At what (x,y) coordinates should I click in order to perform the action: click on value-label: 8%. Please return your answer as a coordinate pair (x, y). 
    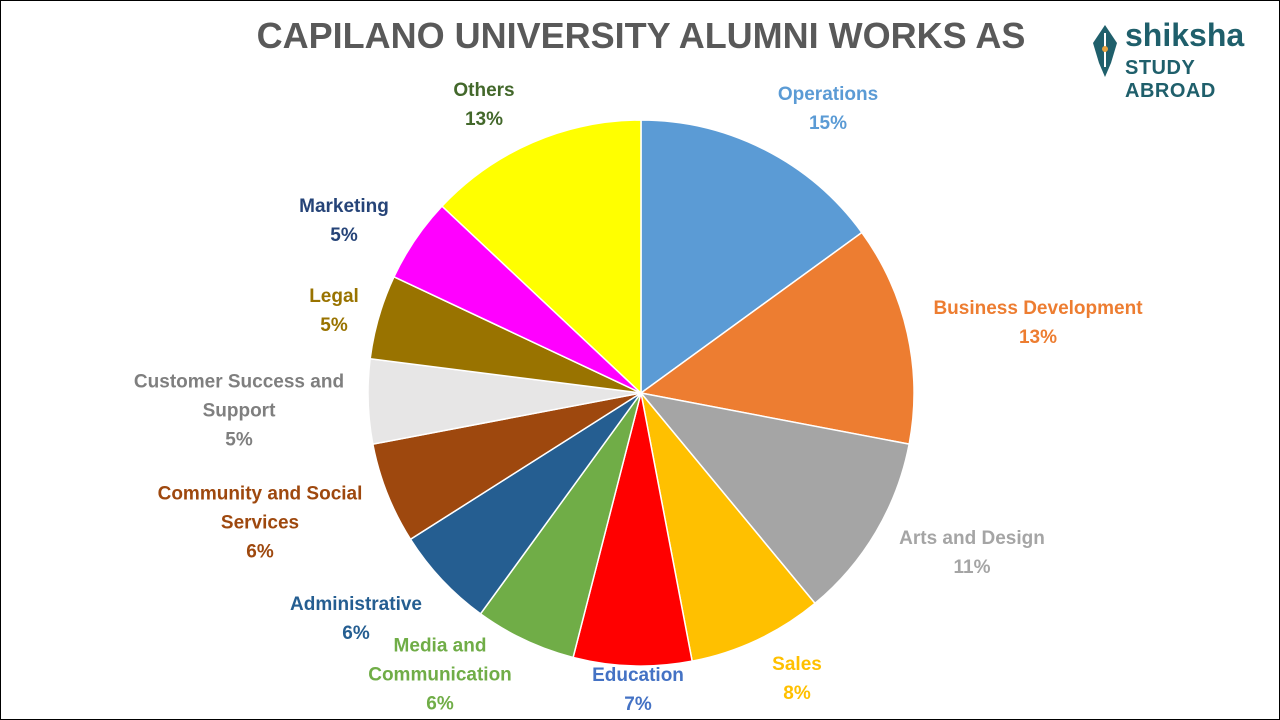
    Looking at the image, I should click on (797, 693).